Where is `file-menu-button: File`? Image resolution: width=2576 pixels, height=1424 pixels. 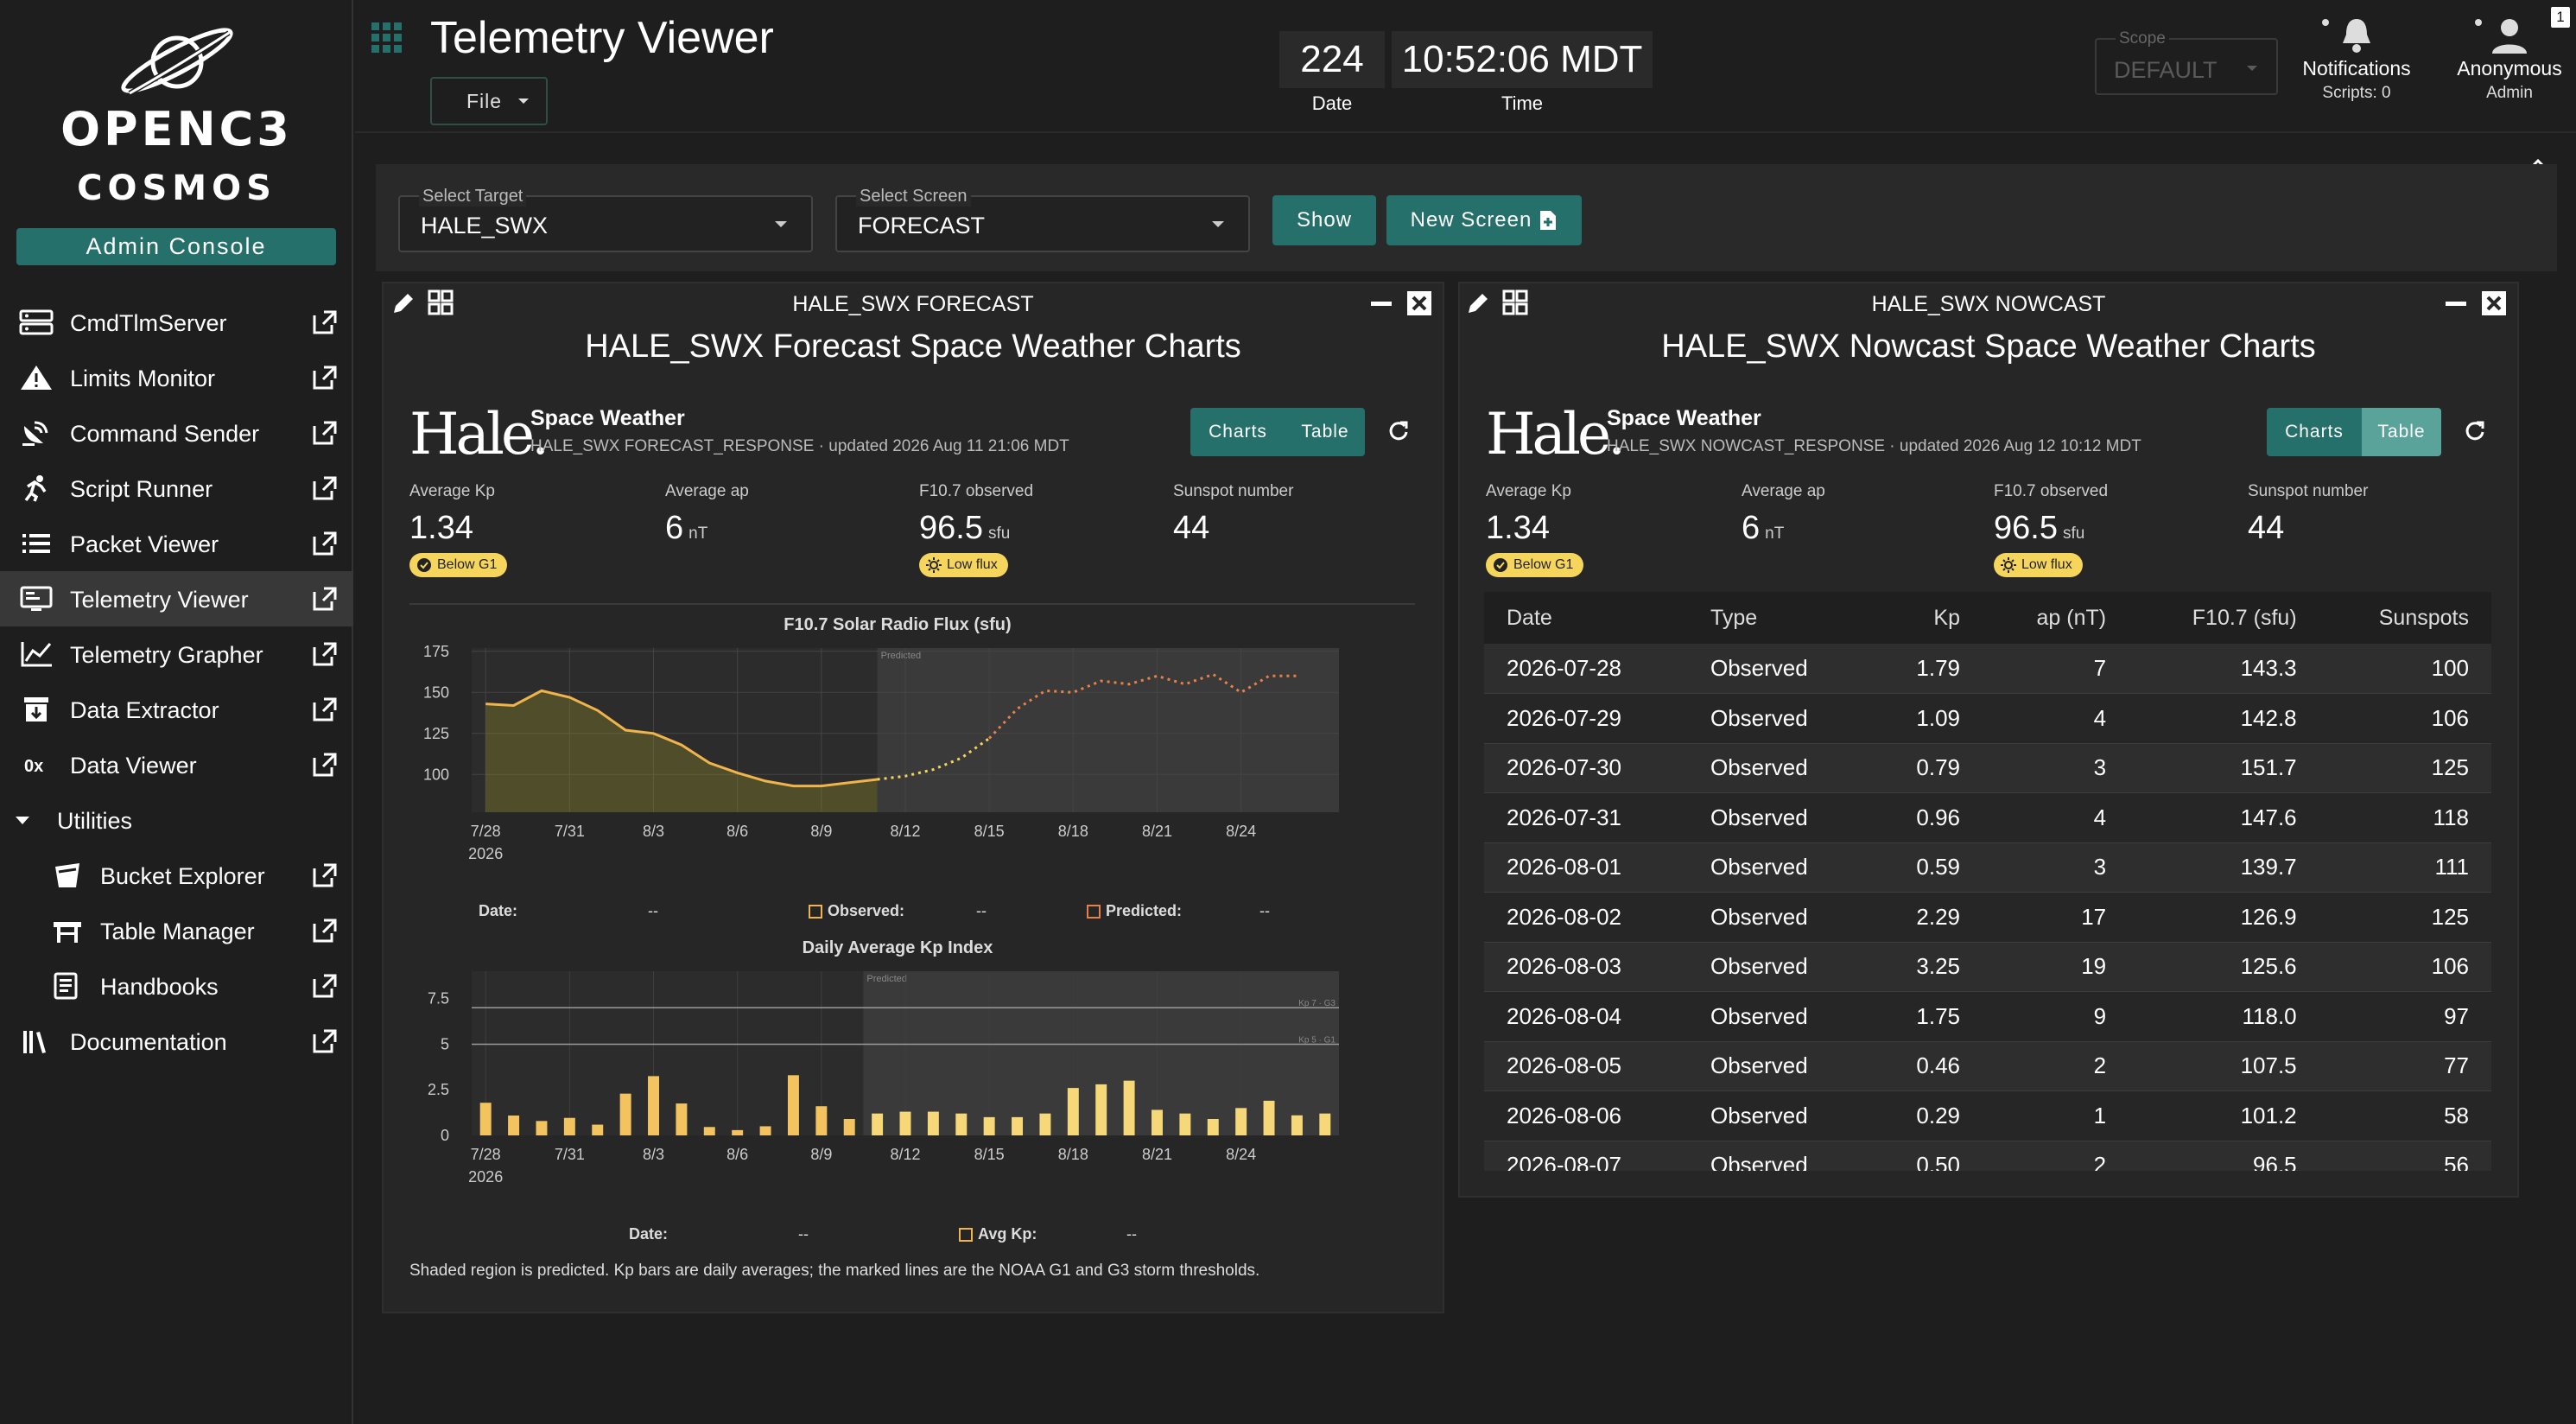
file-menu-button: File is located at coordinates (489, 101).